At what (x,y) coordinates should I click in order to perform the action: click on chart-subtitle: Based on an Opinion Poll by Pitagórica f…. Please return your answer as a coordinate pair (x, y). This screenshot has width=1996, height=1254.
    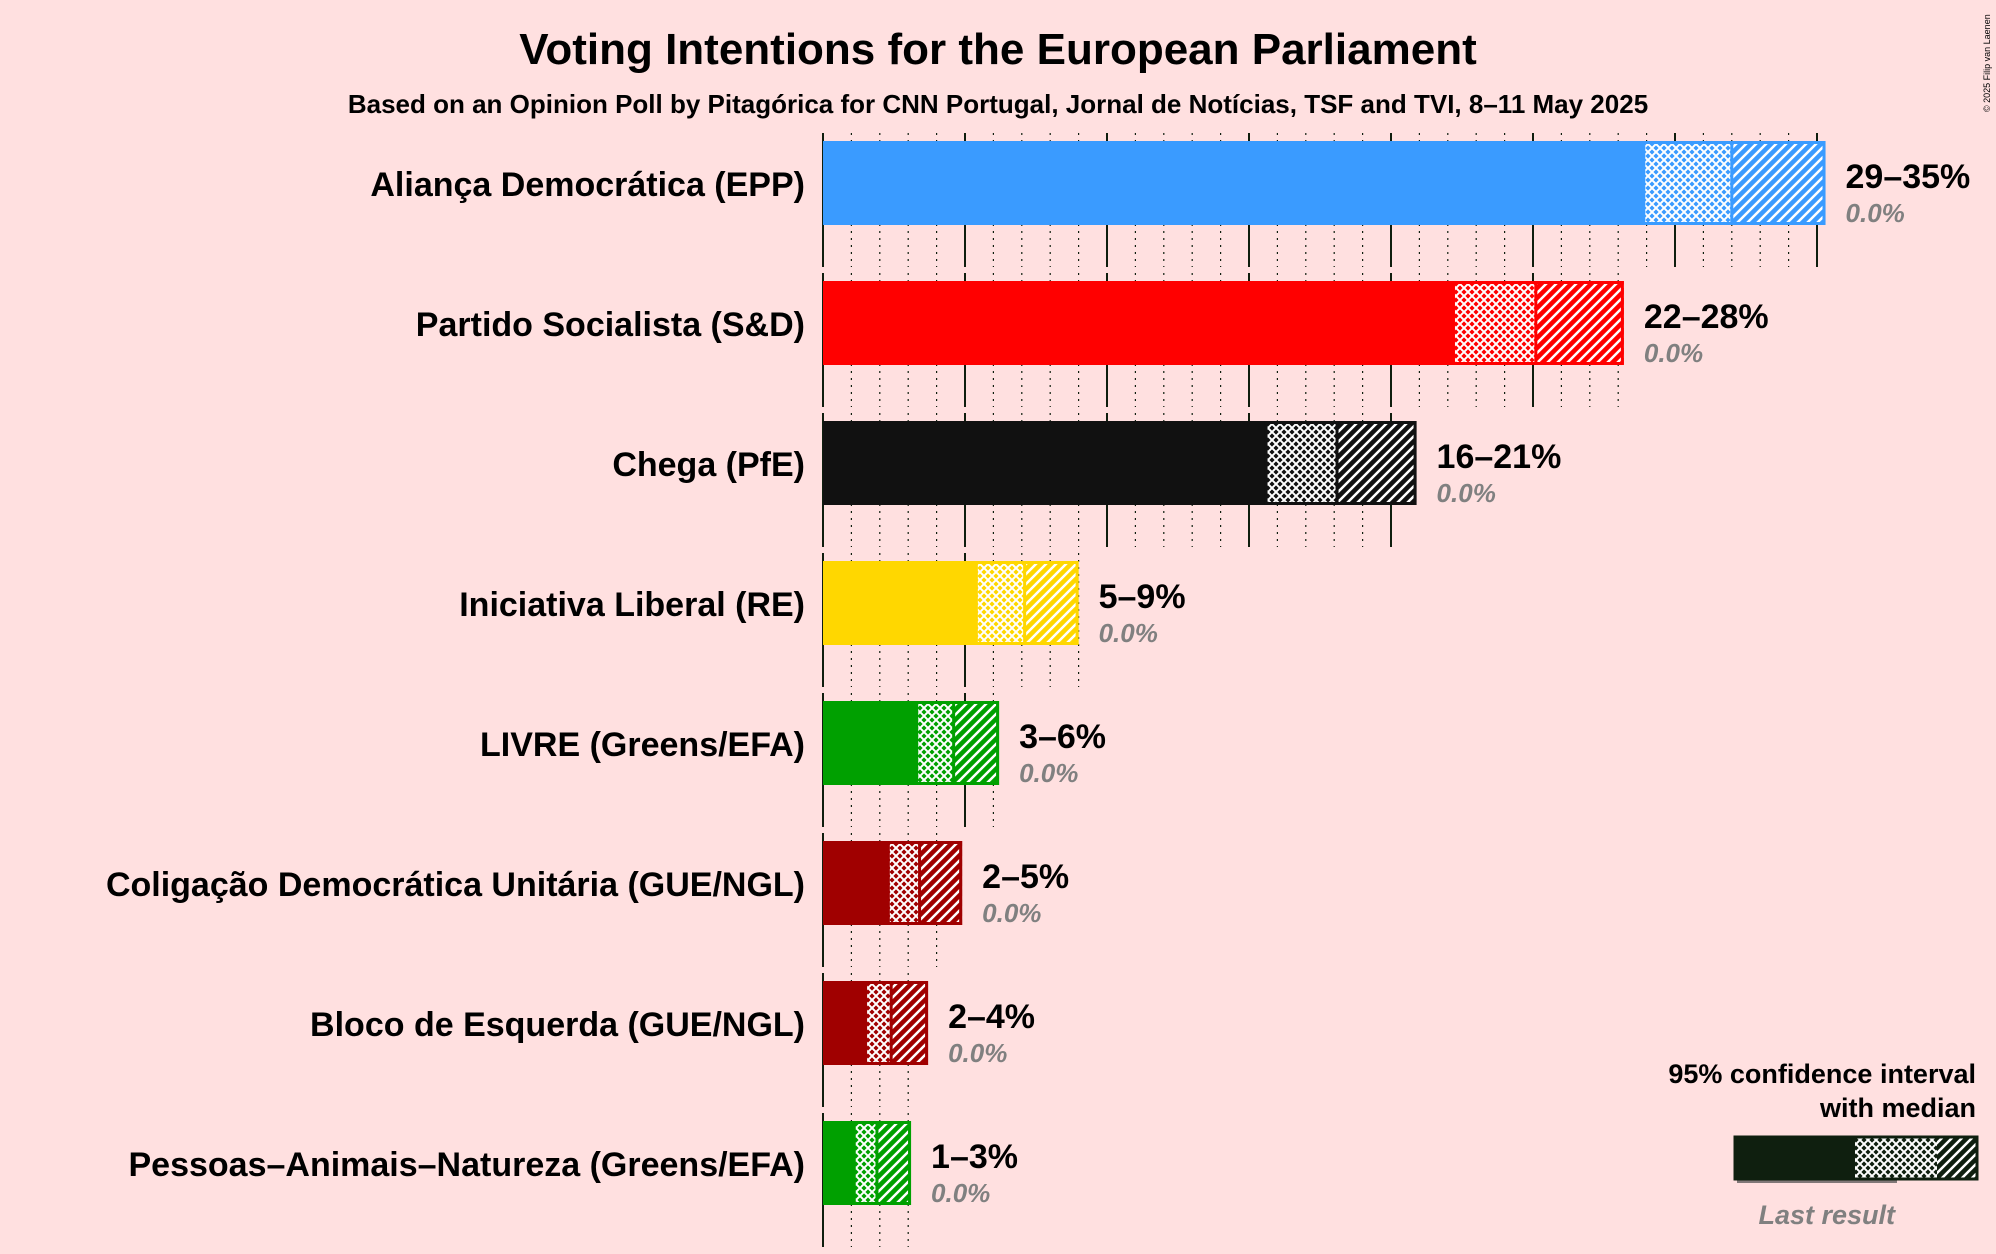
    Looking at the image, I should click on (998, 104).